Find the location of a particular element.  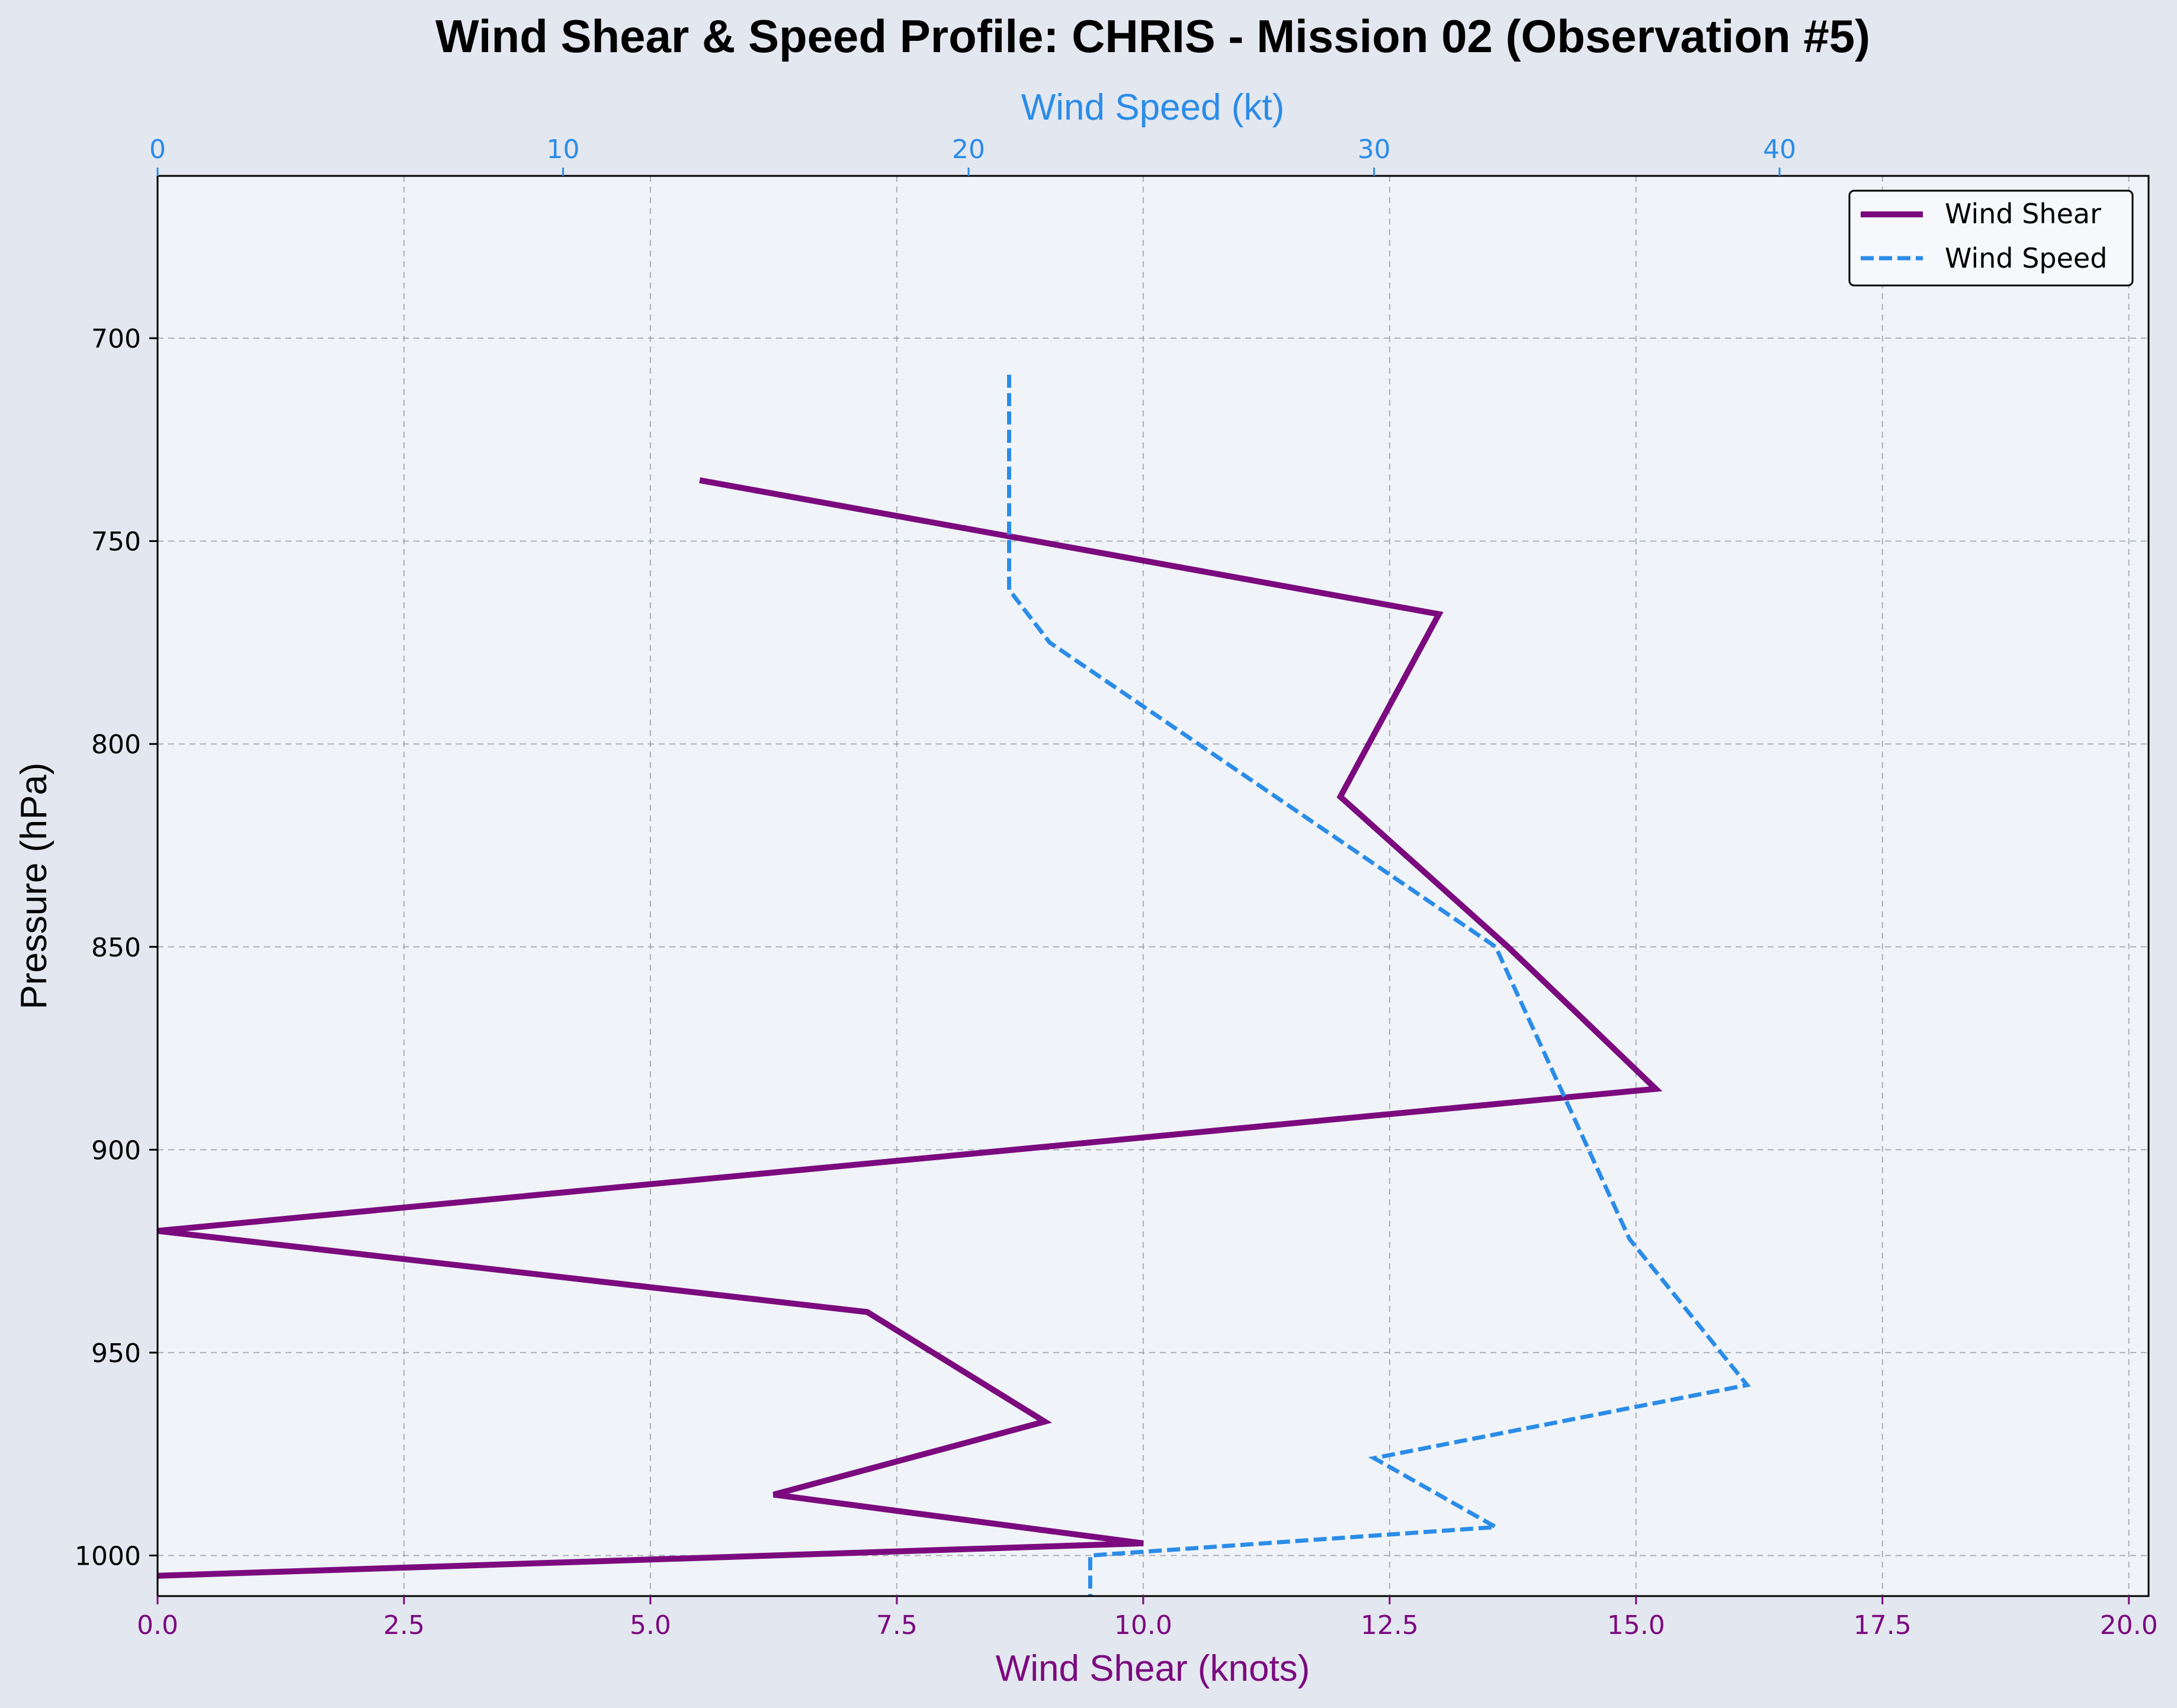

y-tick-label-4: 900 is located at coordinates (116, 1150).